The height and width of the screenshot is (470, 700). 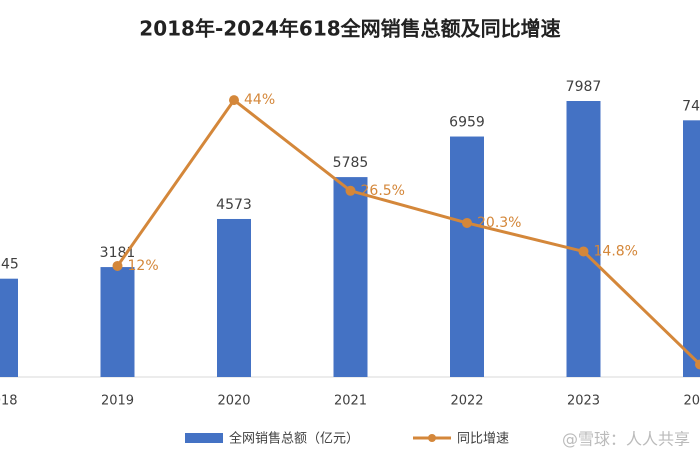 I want to click on x-tick-label: 2018, so click(x=9, y=401).